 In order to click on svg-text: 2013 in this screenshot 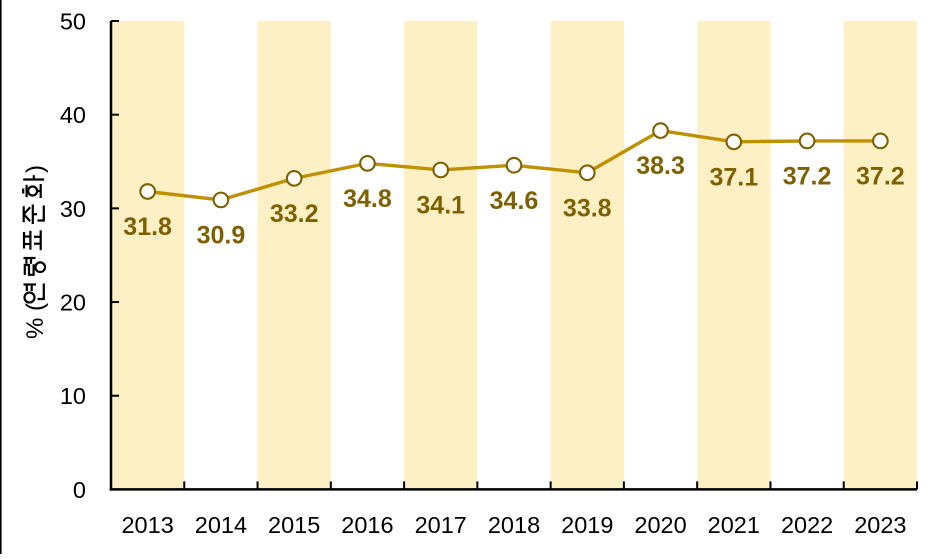, I will do `click(147, 525)`.